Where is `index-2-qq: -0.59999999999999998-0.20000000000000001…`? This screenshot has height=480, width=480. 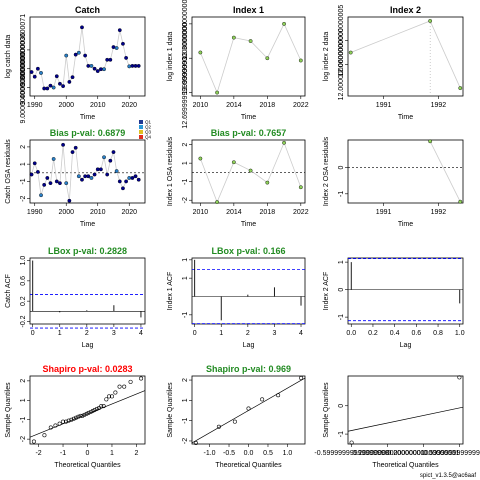 index-2-qq: -0.59999999999999998-0.20000000000000001… is located at coordinates (397, 422).